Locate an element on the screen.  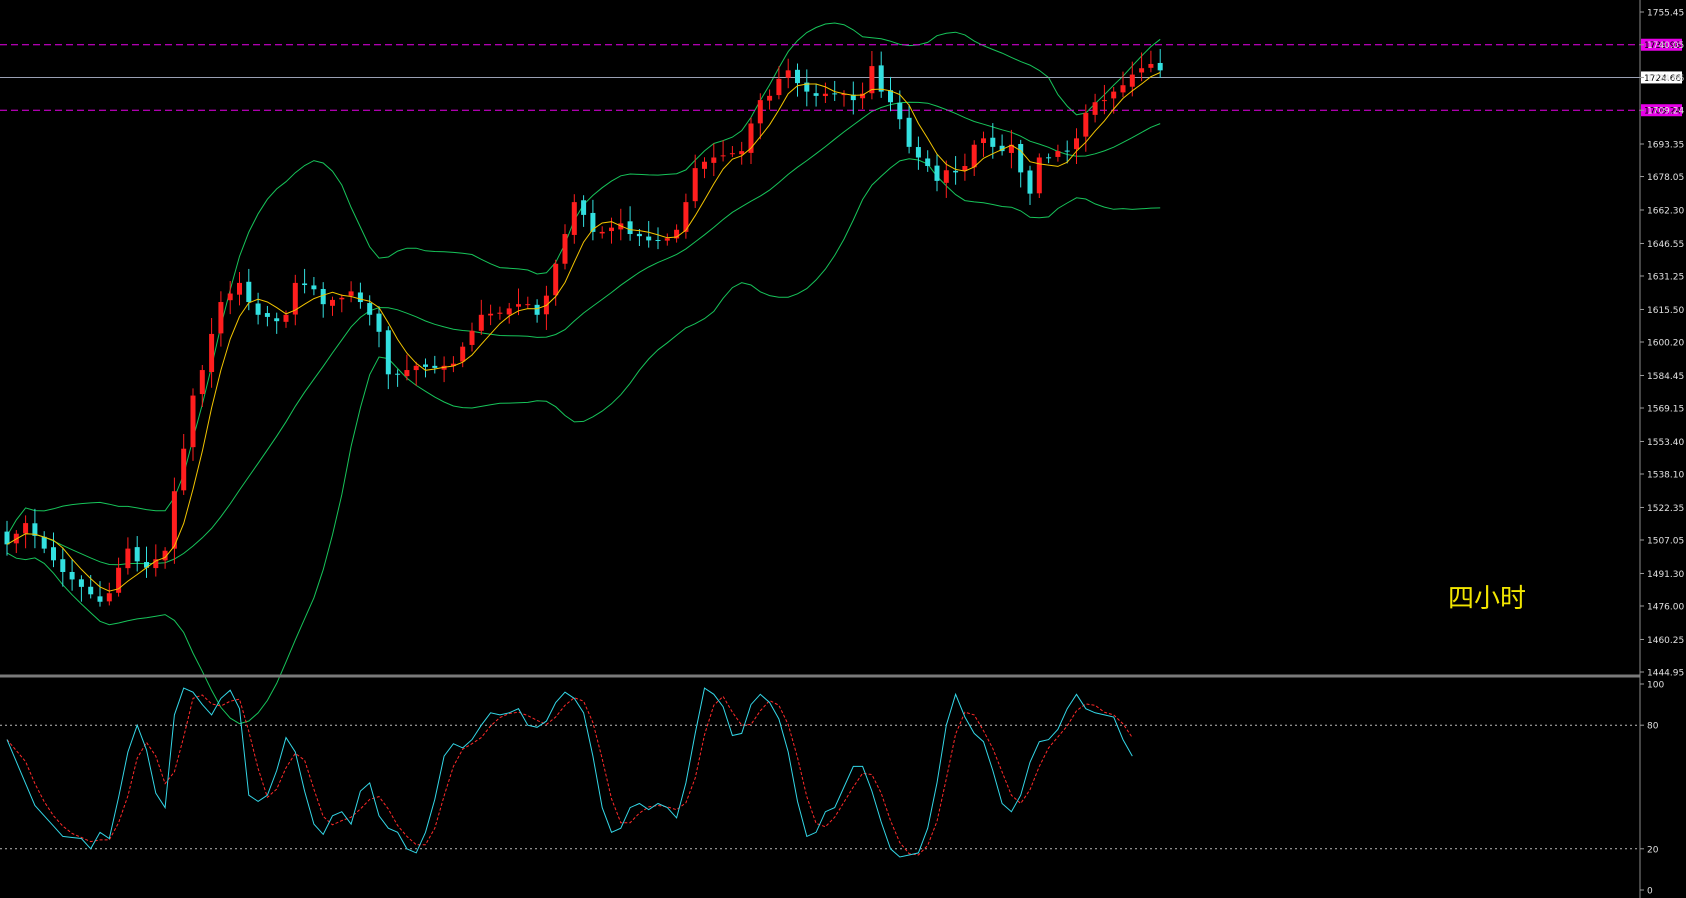
stochastic-axis: 100 80 20 0 is located at coordinates (1652, 789).